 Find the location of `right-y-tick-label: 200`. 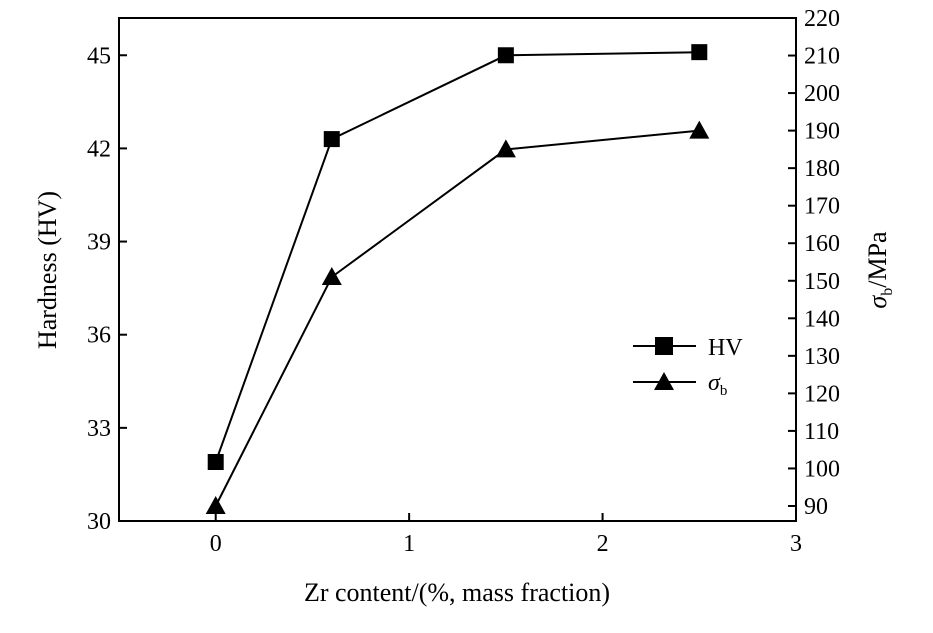

right-y-tick-label: 200 is located at coordinates (822, 94).